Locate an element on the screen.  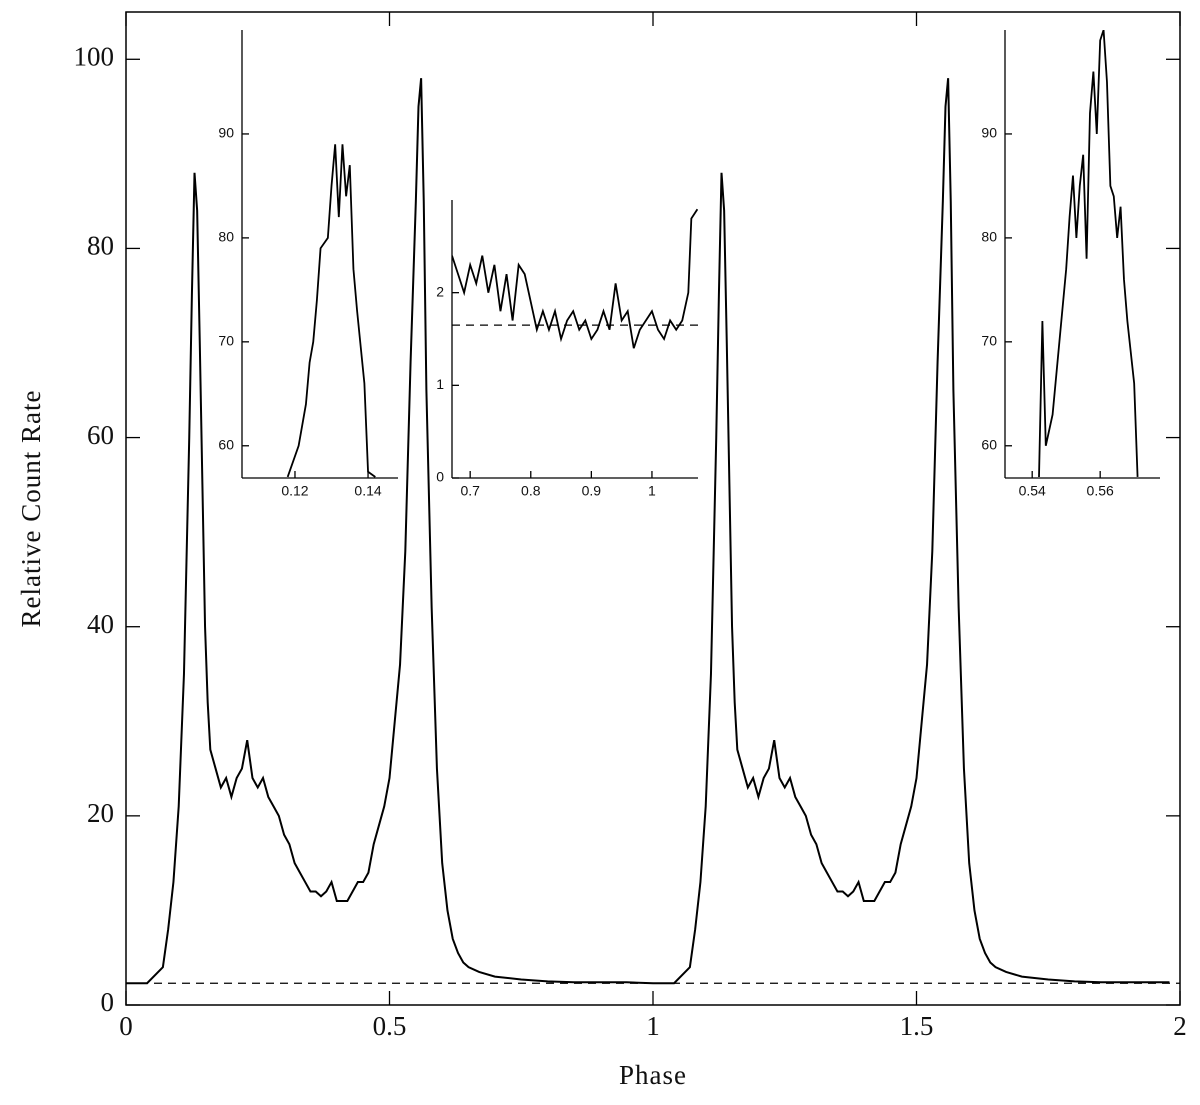
panel: 0.12 0.14 60 70 80 90 is located at coordinates (308, 264).